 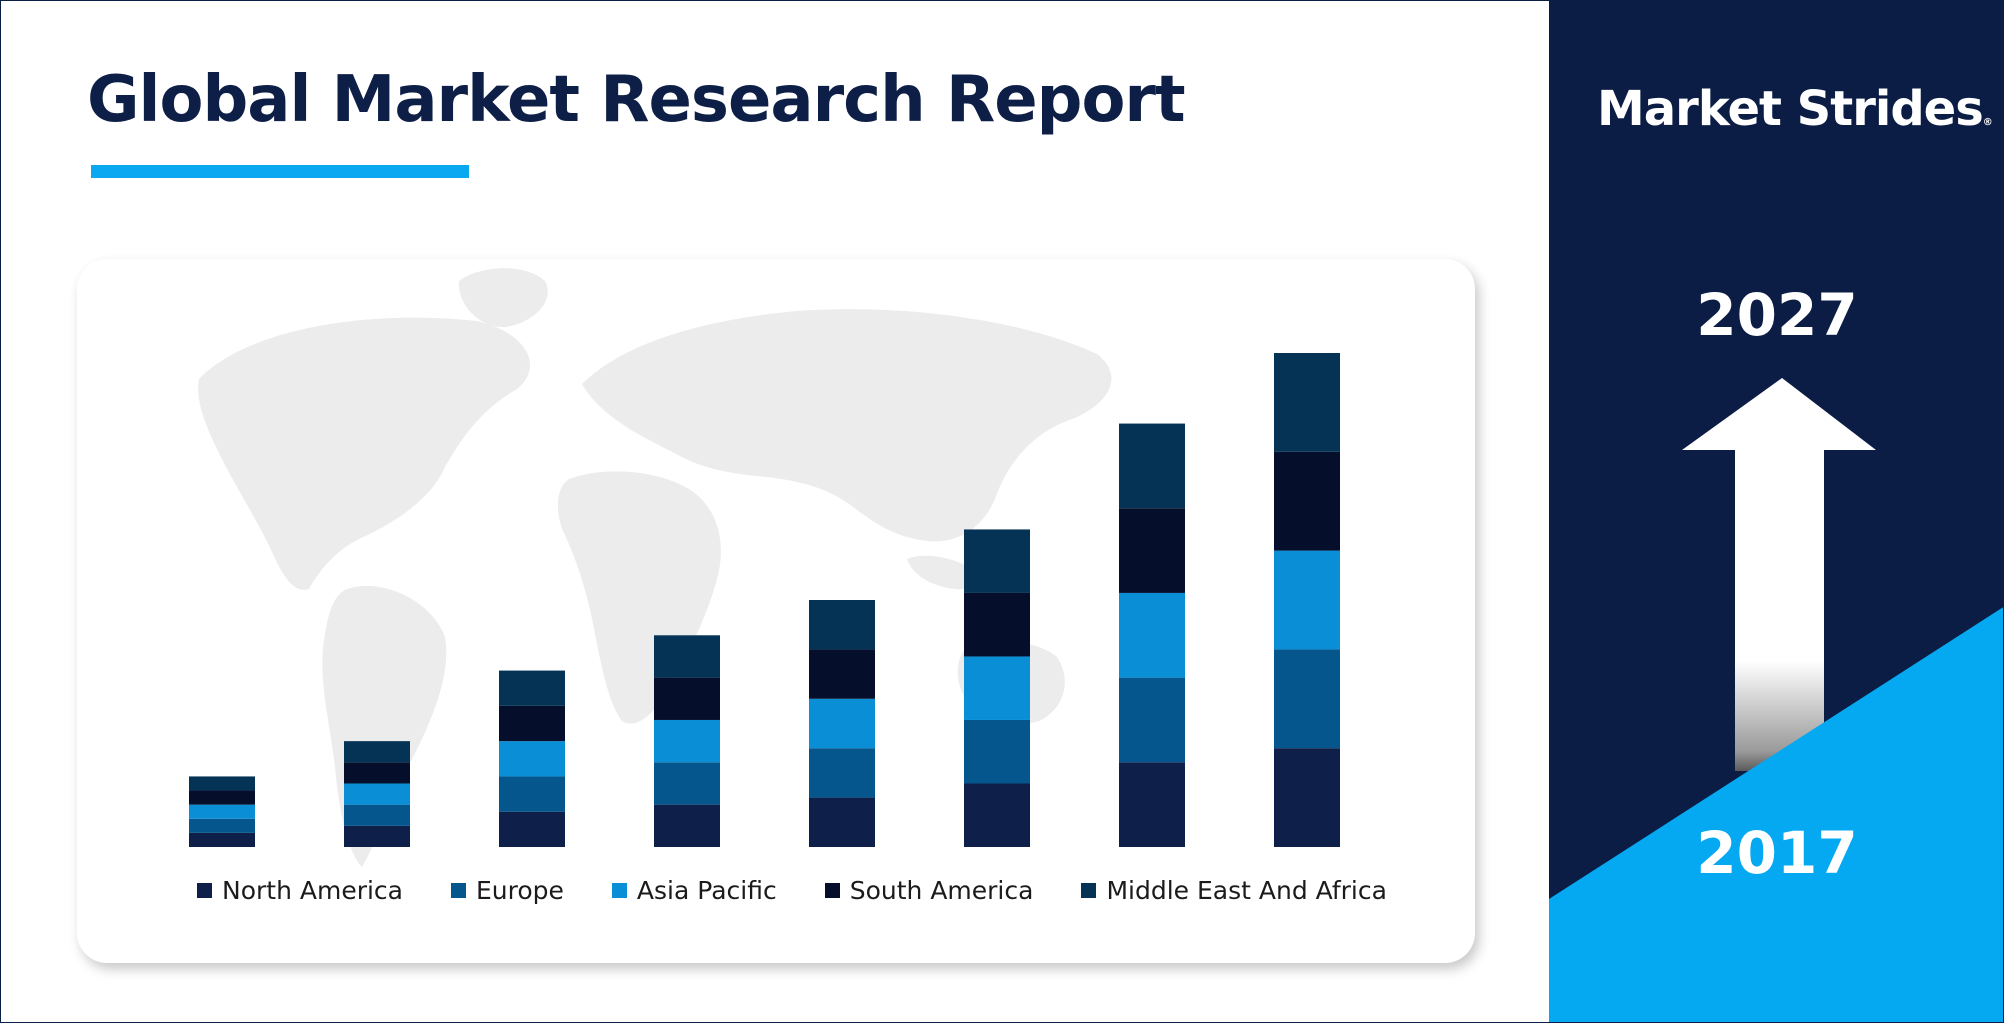 What do you see at coordinates (997, 688) in the screenshot?
I see `bar-6-asia-pacific` at bounding box center [997, 688].